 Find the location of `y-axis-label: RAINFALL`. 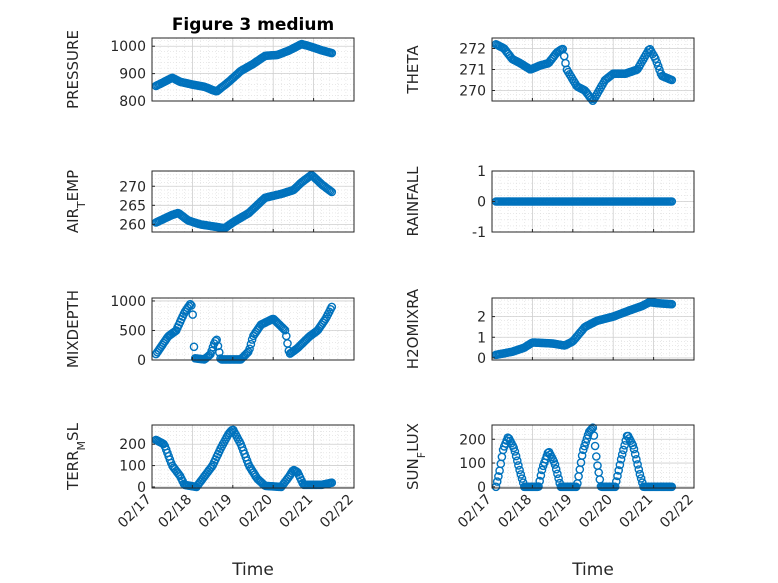

y-axis-label: RAINFALL is located at coordinates (413, 201).